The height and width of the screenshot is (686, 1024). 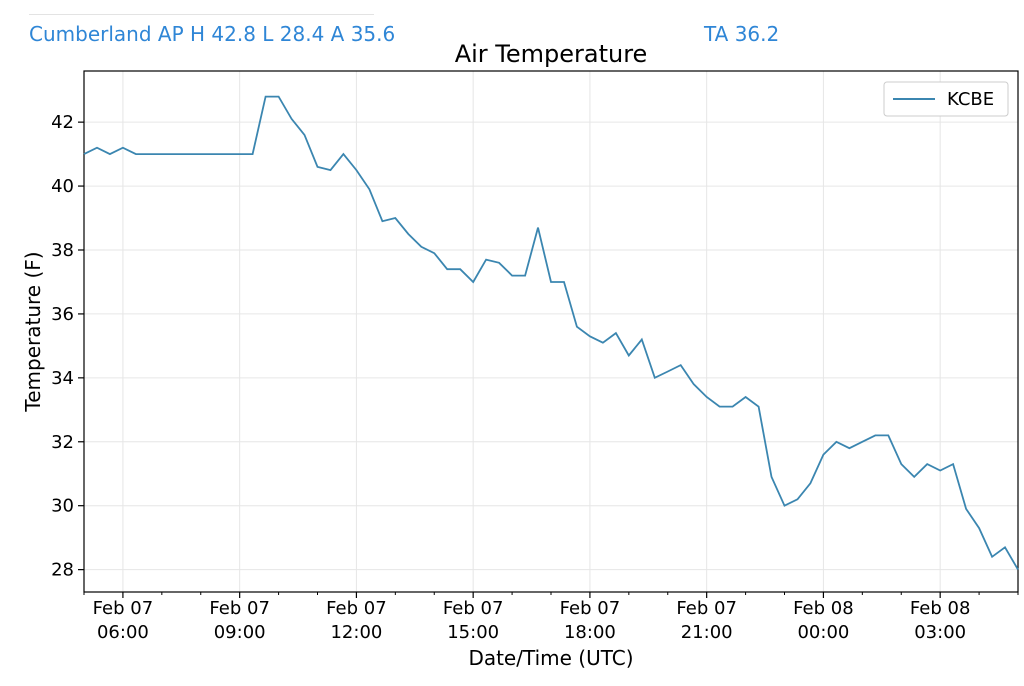 What do you see at coordinates (62, 250) in the screenshot?
I see `y-tick-label: 38` at bounding box center [62, 250].